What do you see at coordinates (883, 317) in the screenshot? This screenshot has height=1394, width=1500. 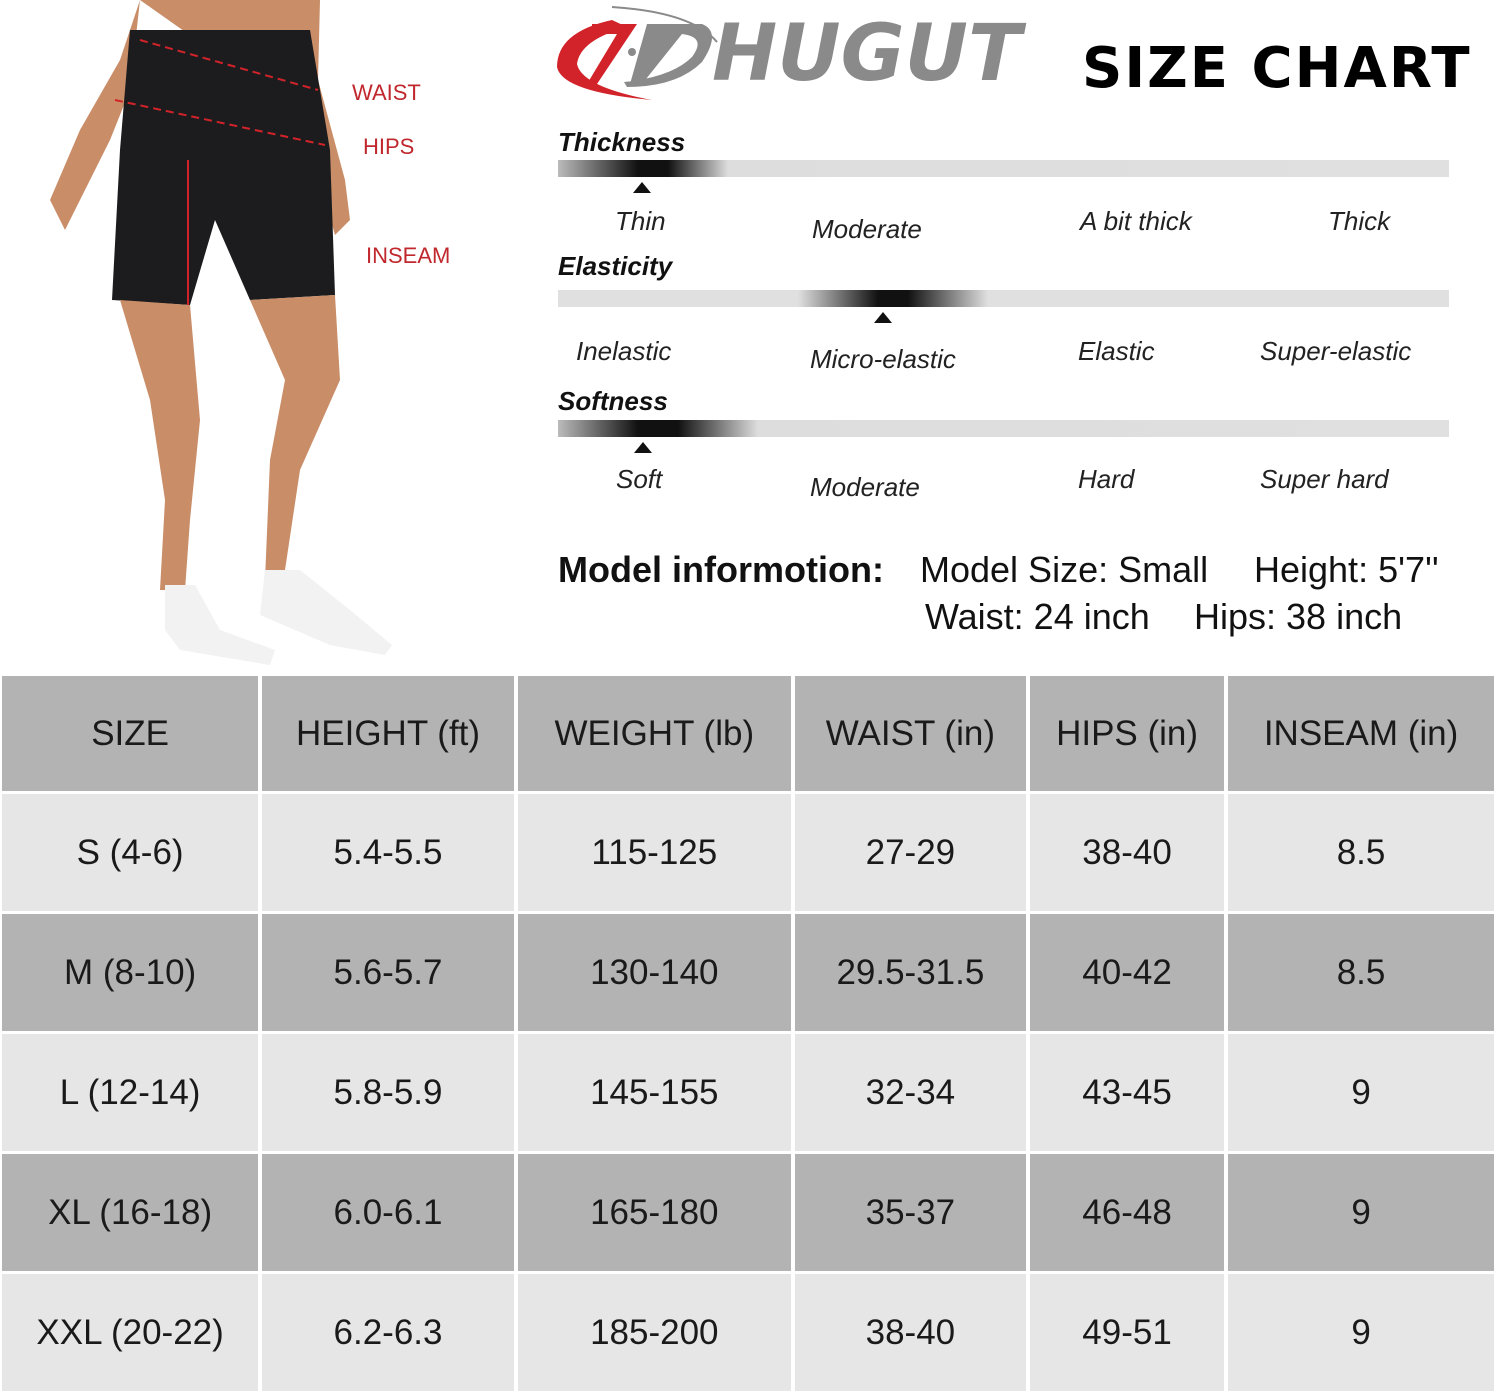 I see `elasticity-marker-icon` at bounding box center [883, 317].